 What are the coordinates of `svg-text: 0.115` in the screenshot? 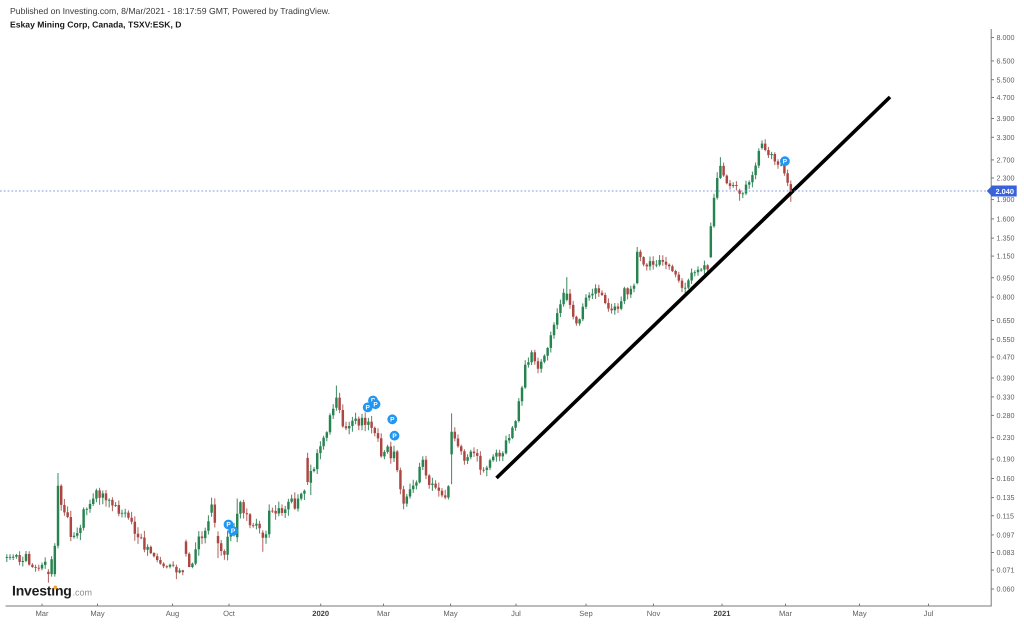 It's located at (1005, 515).